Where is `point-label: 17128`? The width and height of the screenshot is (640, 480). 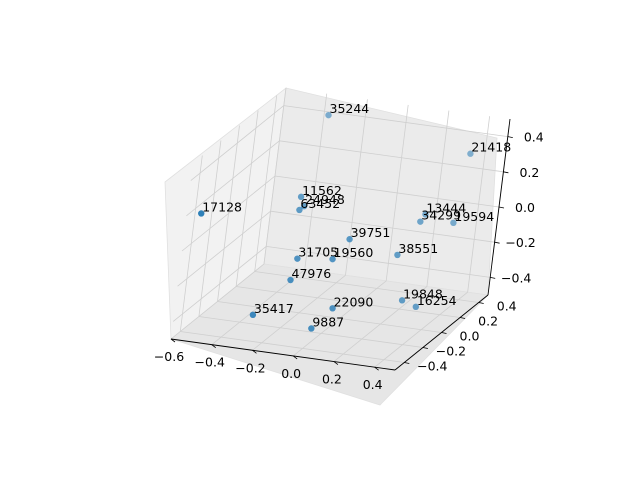 point-label: 17128 is located at coordinates (222, 206).